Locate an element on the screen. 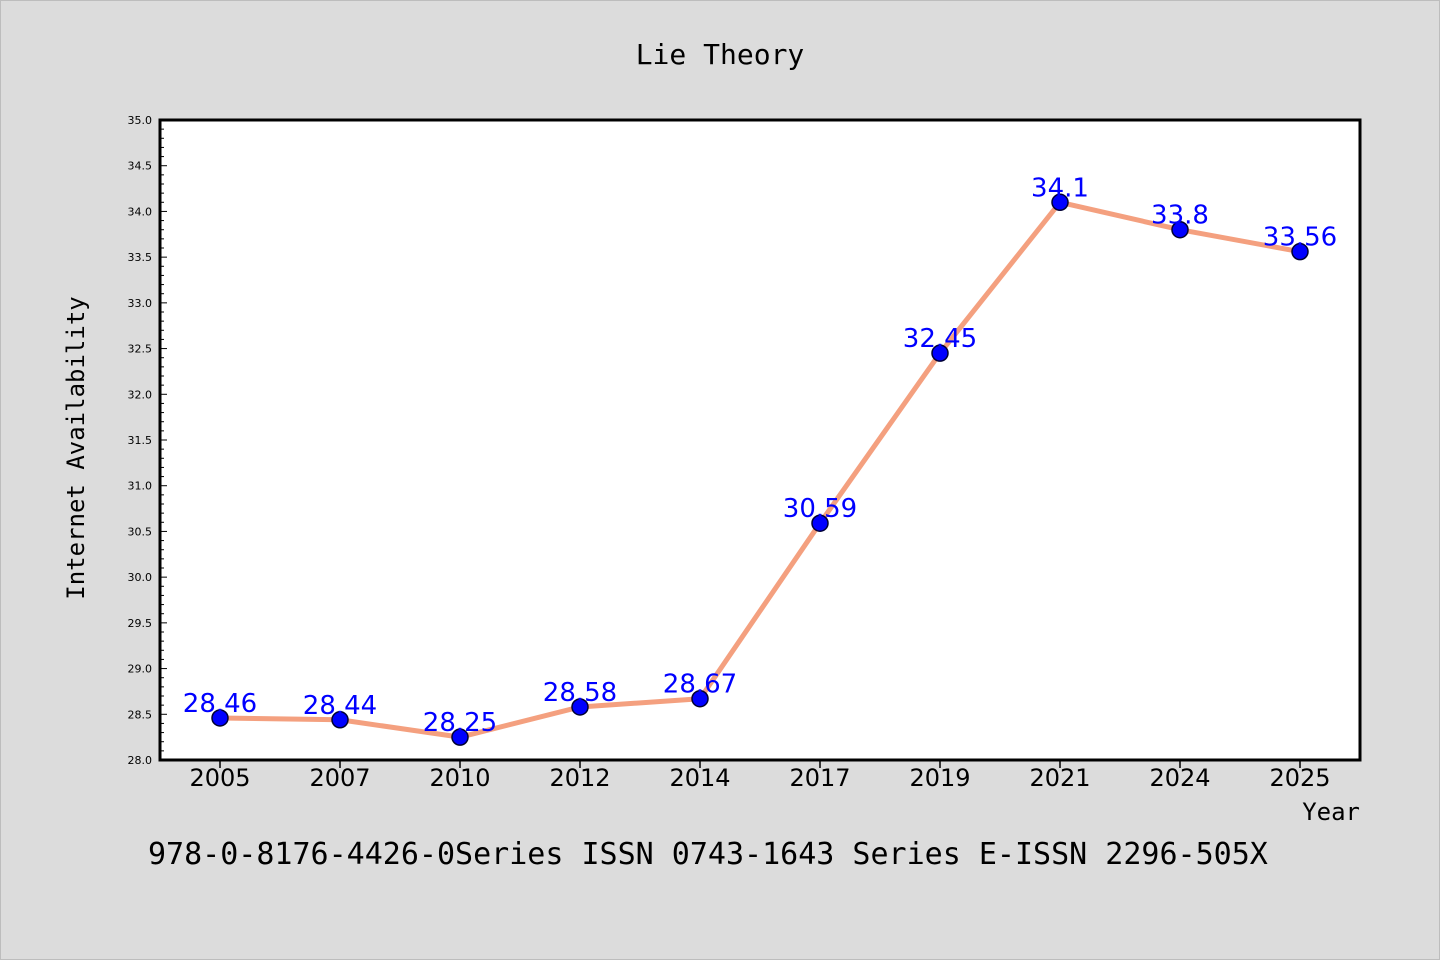 Image resolution: width=1440 pixels, height=960 pixels. y-tick-label: 32.5 is located at coordinates (140, 349).